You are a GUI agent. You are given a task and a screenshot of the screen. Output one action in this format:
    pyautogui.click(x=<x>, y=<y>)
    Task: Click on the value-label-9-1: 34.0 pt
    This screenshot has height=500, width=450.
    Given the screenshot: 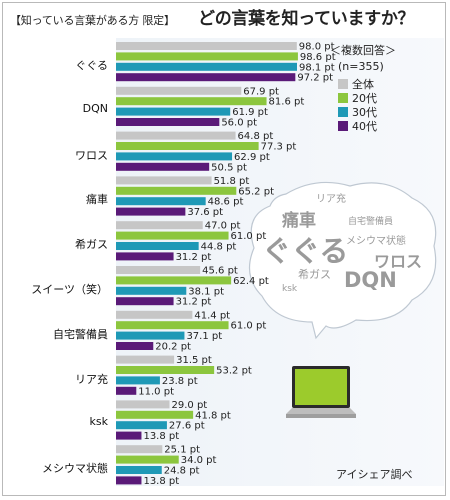 What is the action you would take?
    pyautogui.click(x=199, y=460)
    